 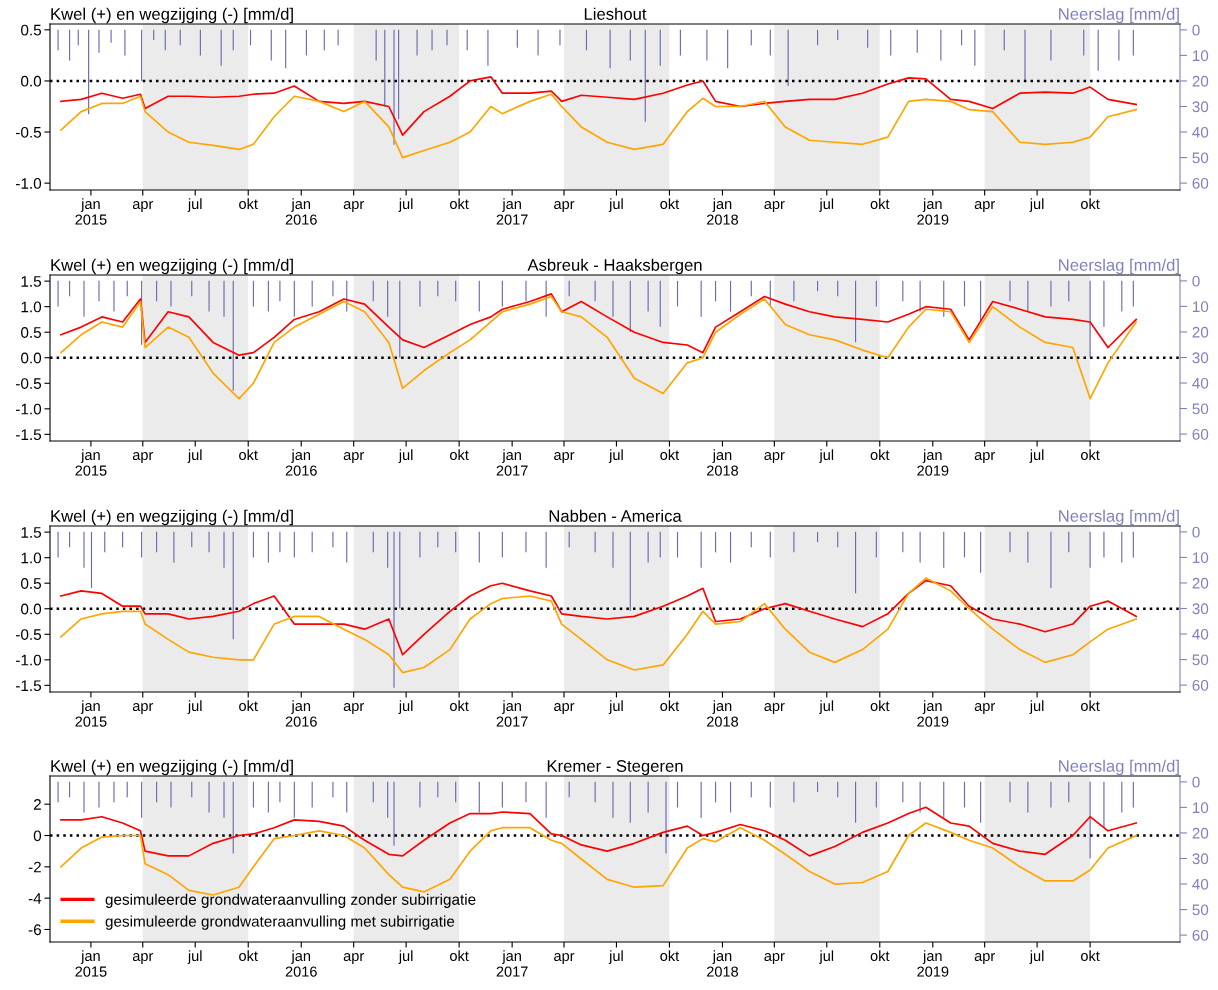 What do you see at coordinates (34, 867) in the screenshot?
I see `y-tick-label: -2` at bounding box center [34, 867].